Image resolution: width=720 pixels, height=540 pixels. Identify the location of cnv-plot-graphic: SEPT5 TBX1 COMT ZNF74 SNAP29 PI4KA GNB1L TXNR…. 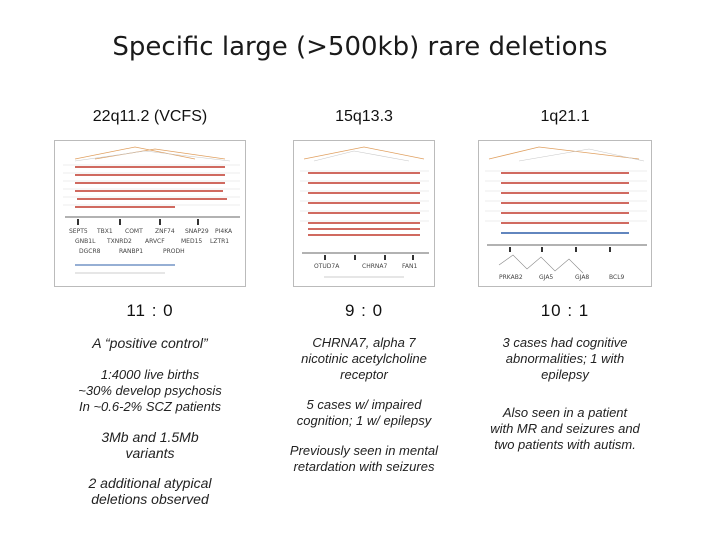
(151, 210).